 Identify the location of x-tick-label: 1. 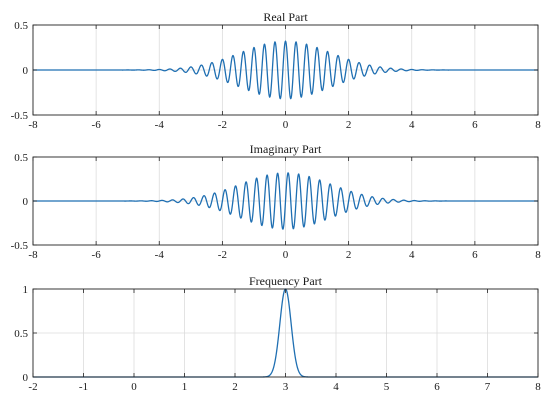
(185, 387).